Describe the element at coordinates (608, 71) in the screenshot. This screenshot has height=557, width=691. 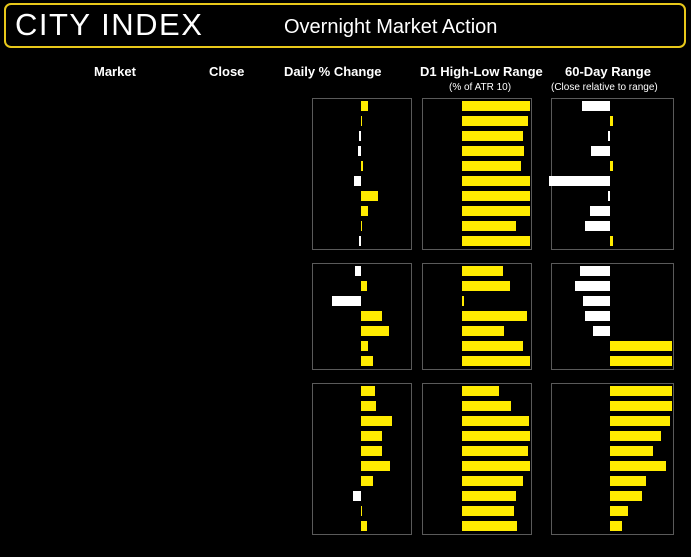
I see `col-header-60day: 60-Day Range` at that location.